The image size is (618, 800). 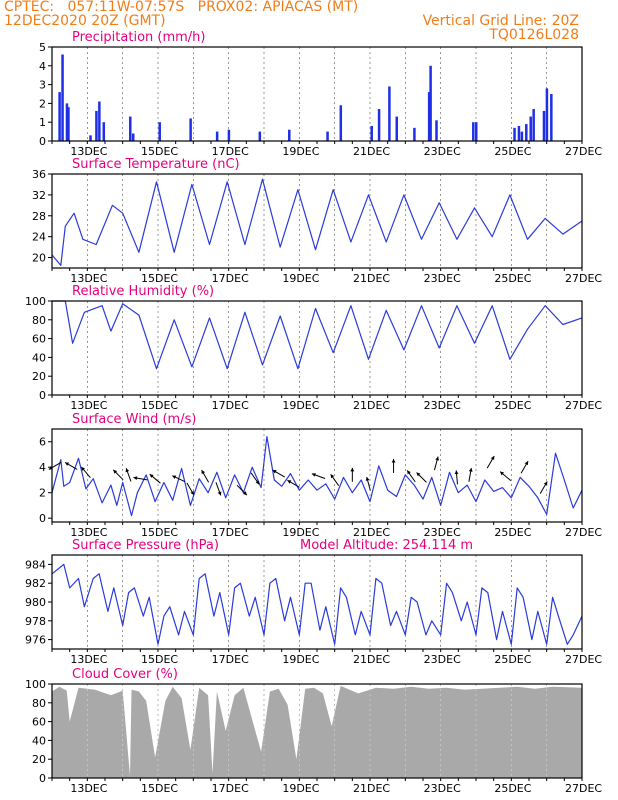 I want to click on y-tick-label: 100, so click(x=35, y=684).